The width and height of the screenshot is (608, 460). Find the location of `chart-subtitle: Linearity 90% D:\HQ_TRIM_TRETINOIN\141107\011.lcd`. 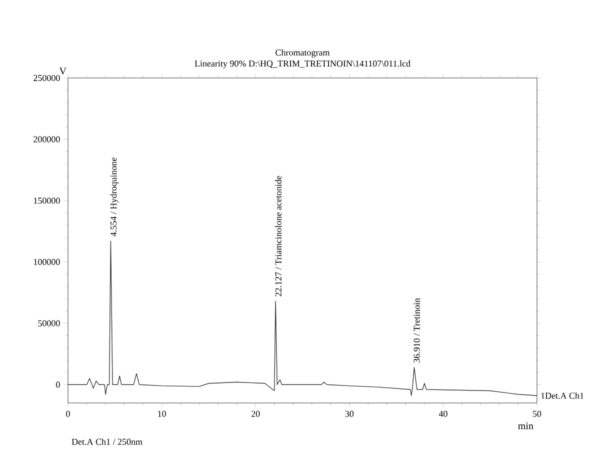

chart-subtitle: Linearity 90% D:\HQ_TRIM_TRETINOIN\141107\011.lcd is located at coordinates (302, 64).